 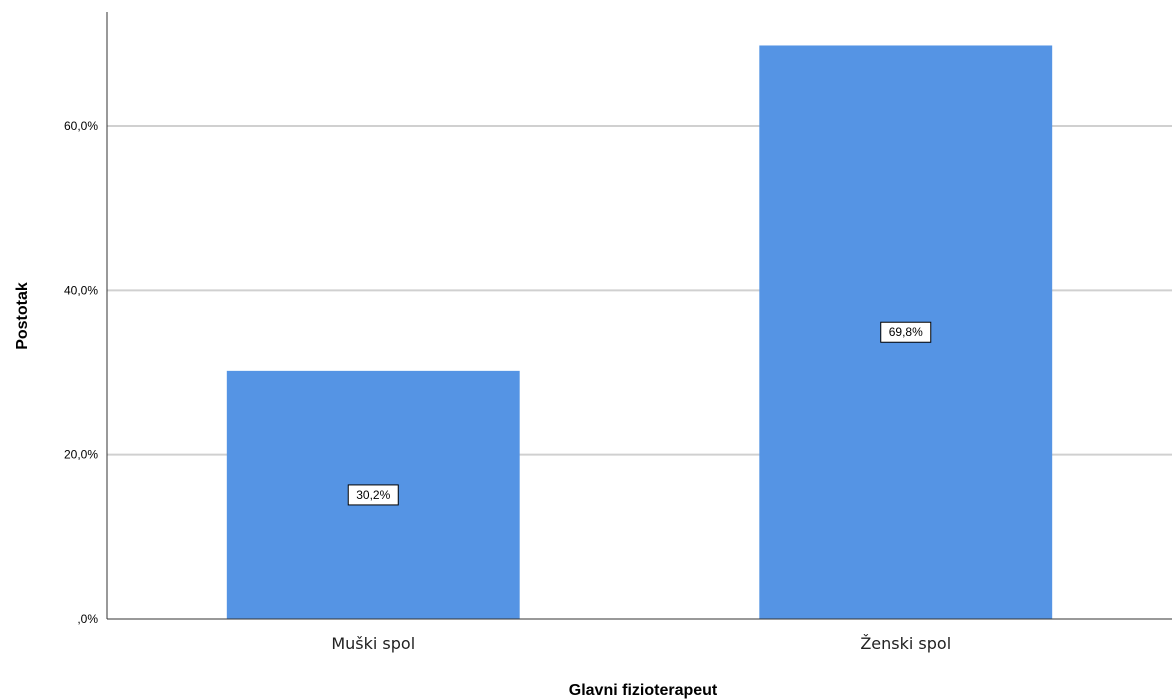 I want to click on y-tick-label: ,0%, so click(x=87, y=619).